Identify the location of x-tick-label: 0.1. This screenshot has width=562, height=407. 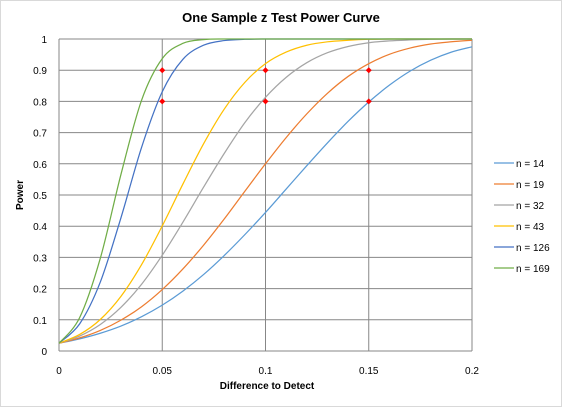
(266, 371).